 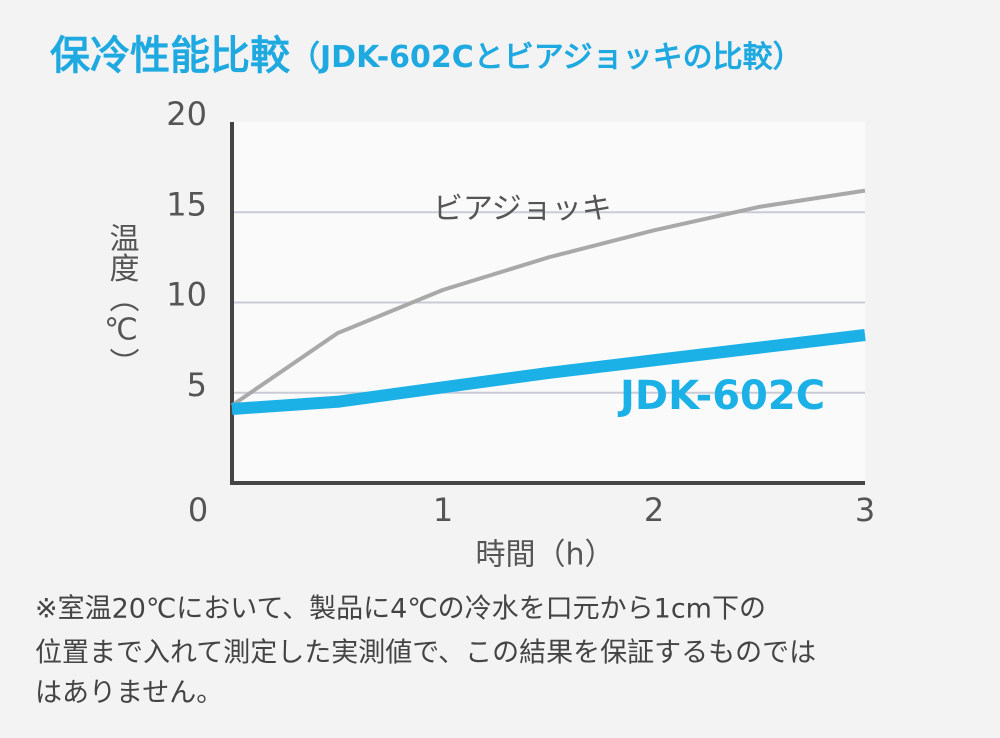 What do you see at coordinates (654, 510) in the screenshot?
I see `x-tick-label: 2` at bounding box center [654, 510].